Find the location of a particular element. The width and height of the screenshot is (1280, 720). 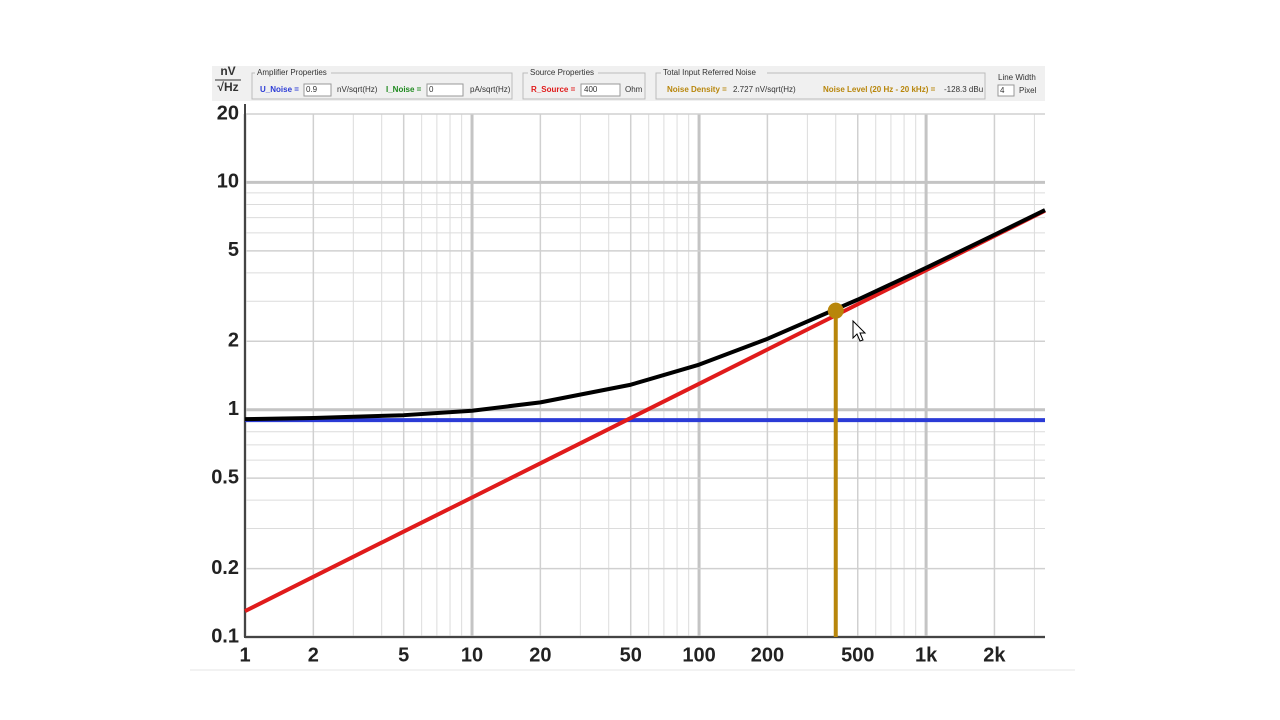

density-value: 2.727 nV/sqrt(Hz) is located at coordinates (764, 89).